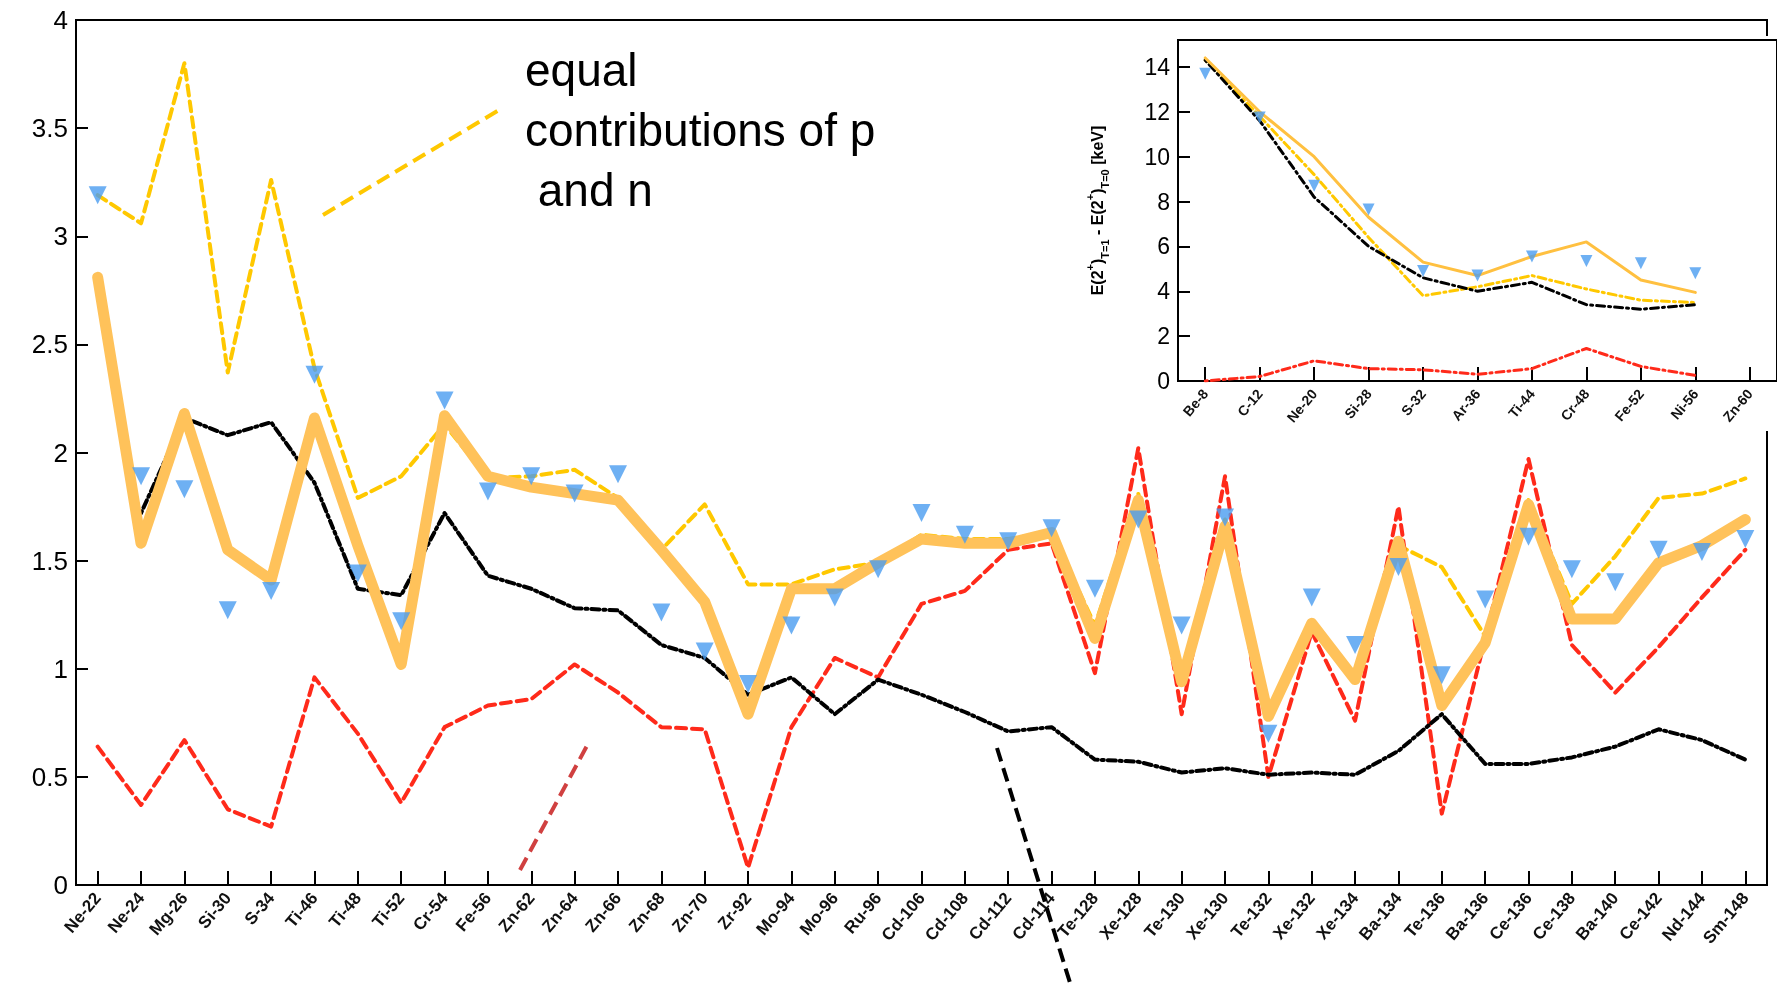 The image size is (1777, 987). I want to click on y-tick-label: 1.5, so click(49, 560).